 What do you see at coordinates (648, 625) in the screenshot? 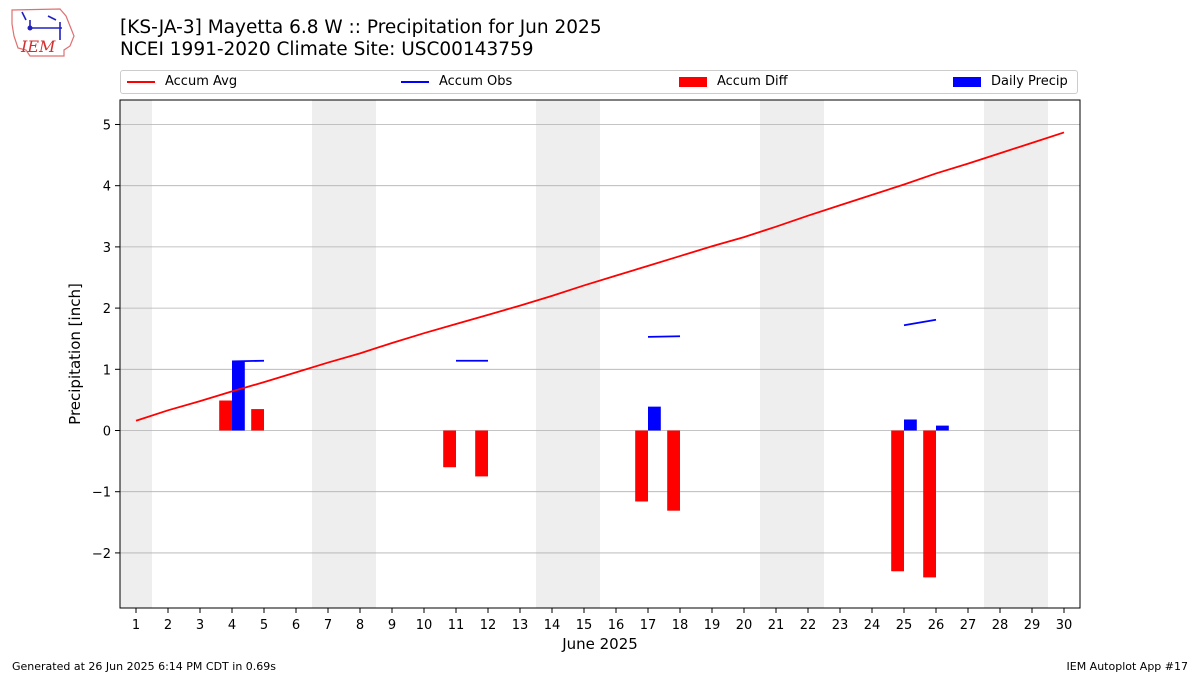
I see `x-tick-label: 17` at bounding box center [648, 625].